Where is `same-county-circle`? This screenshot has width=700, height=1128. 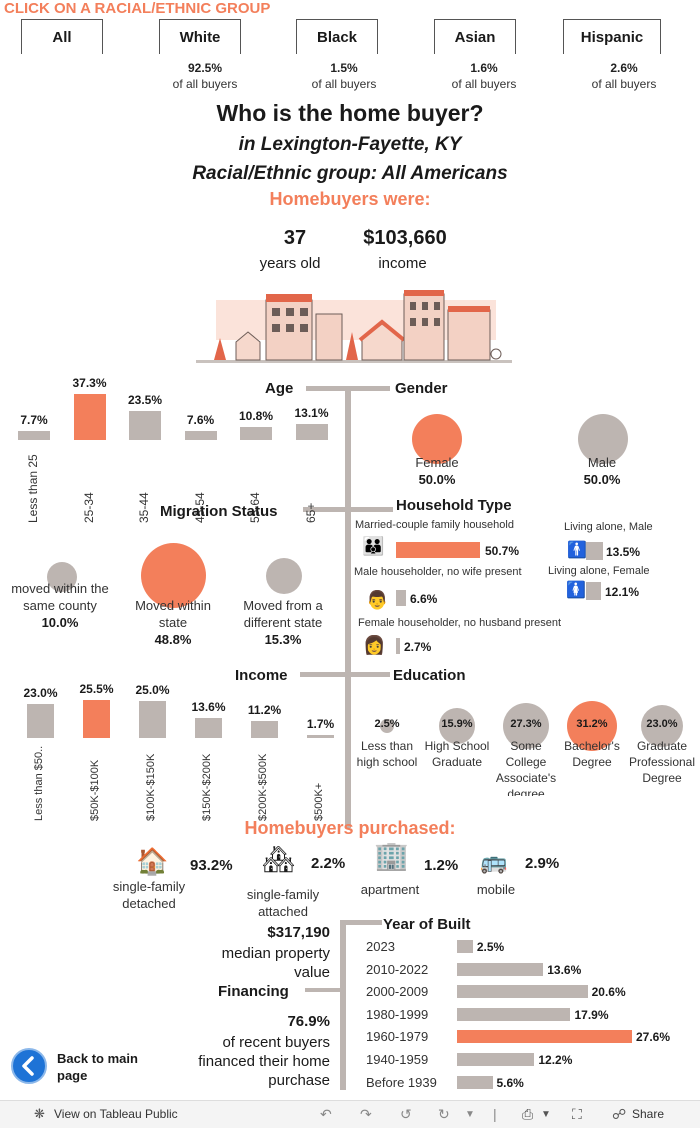 same-county-circle is located at coordinates (62, 577).